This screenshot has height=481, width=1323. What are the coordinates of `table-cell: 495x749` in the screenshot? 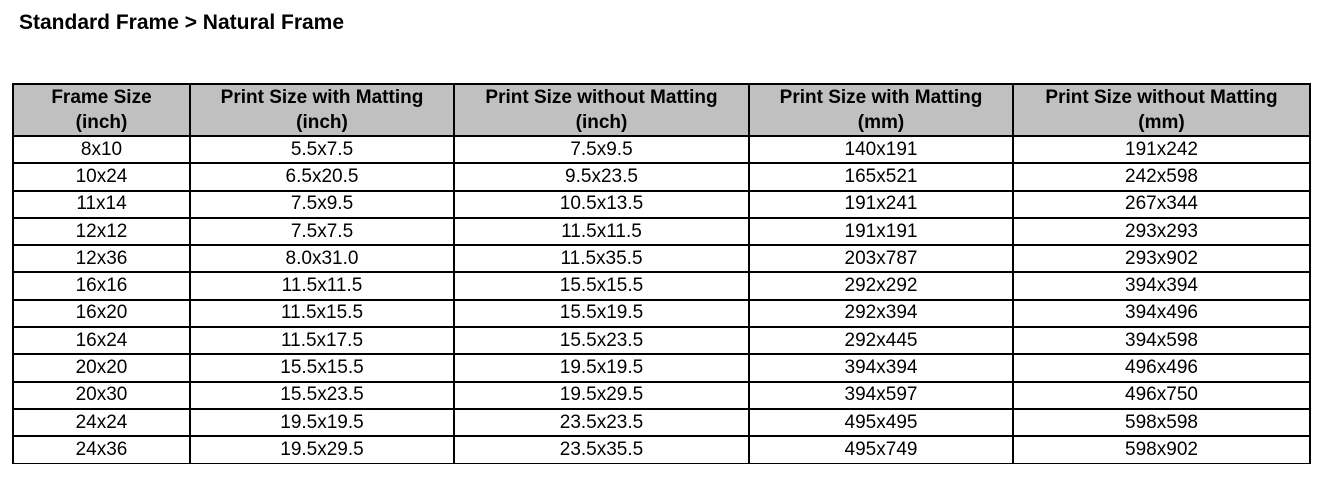 It's located at (881, 449).